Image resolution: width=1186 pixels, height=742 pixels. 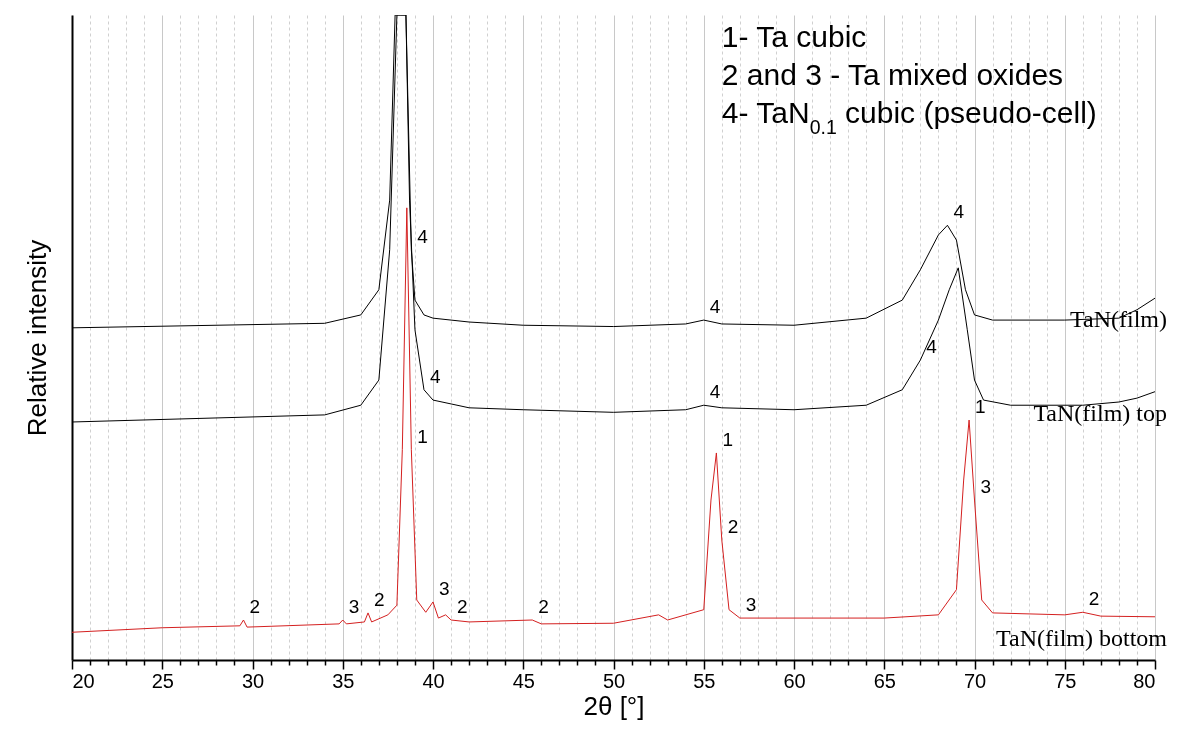 What do you see at coordinates (36, 338) in the screenshot?
I see `y-axis-title: Relative intensity` at bounding box center [36, 338].